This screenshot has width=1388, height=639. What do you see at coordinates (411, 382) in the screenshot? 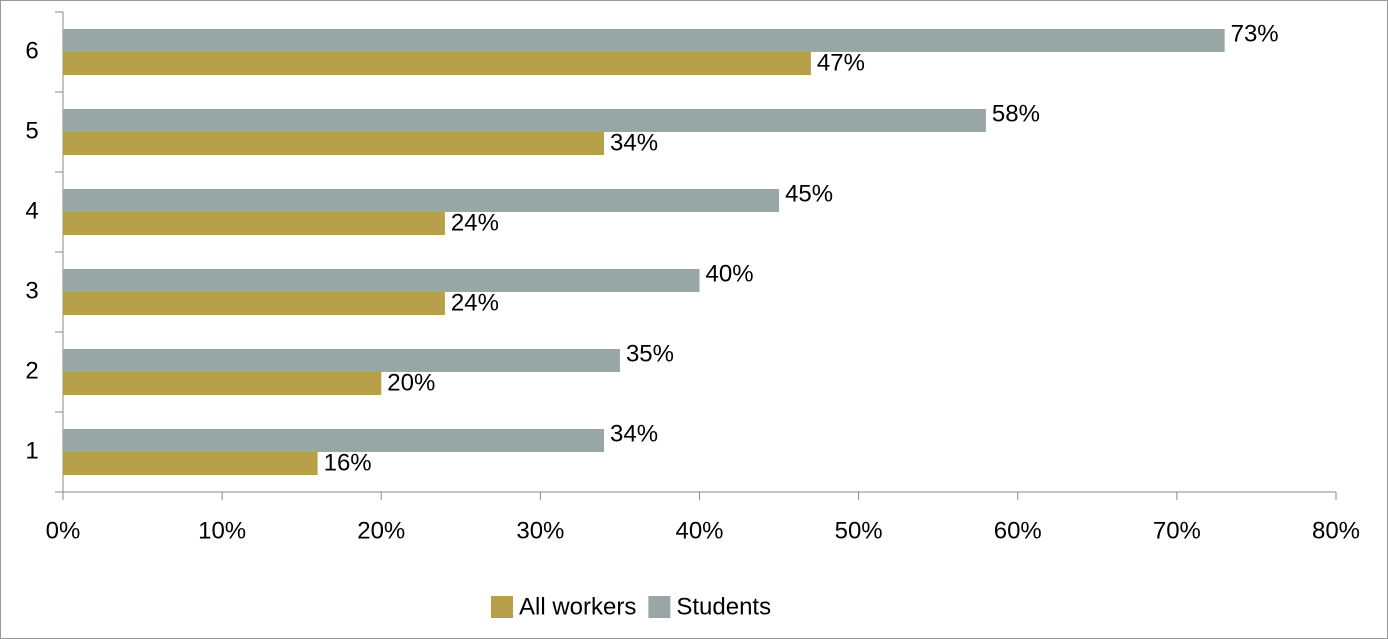
I see `value-label: 20%` at bounding box center [411, 382].